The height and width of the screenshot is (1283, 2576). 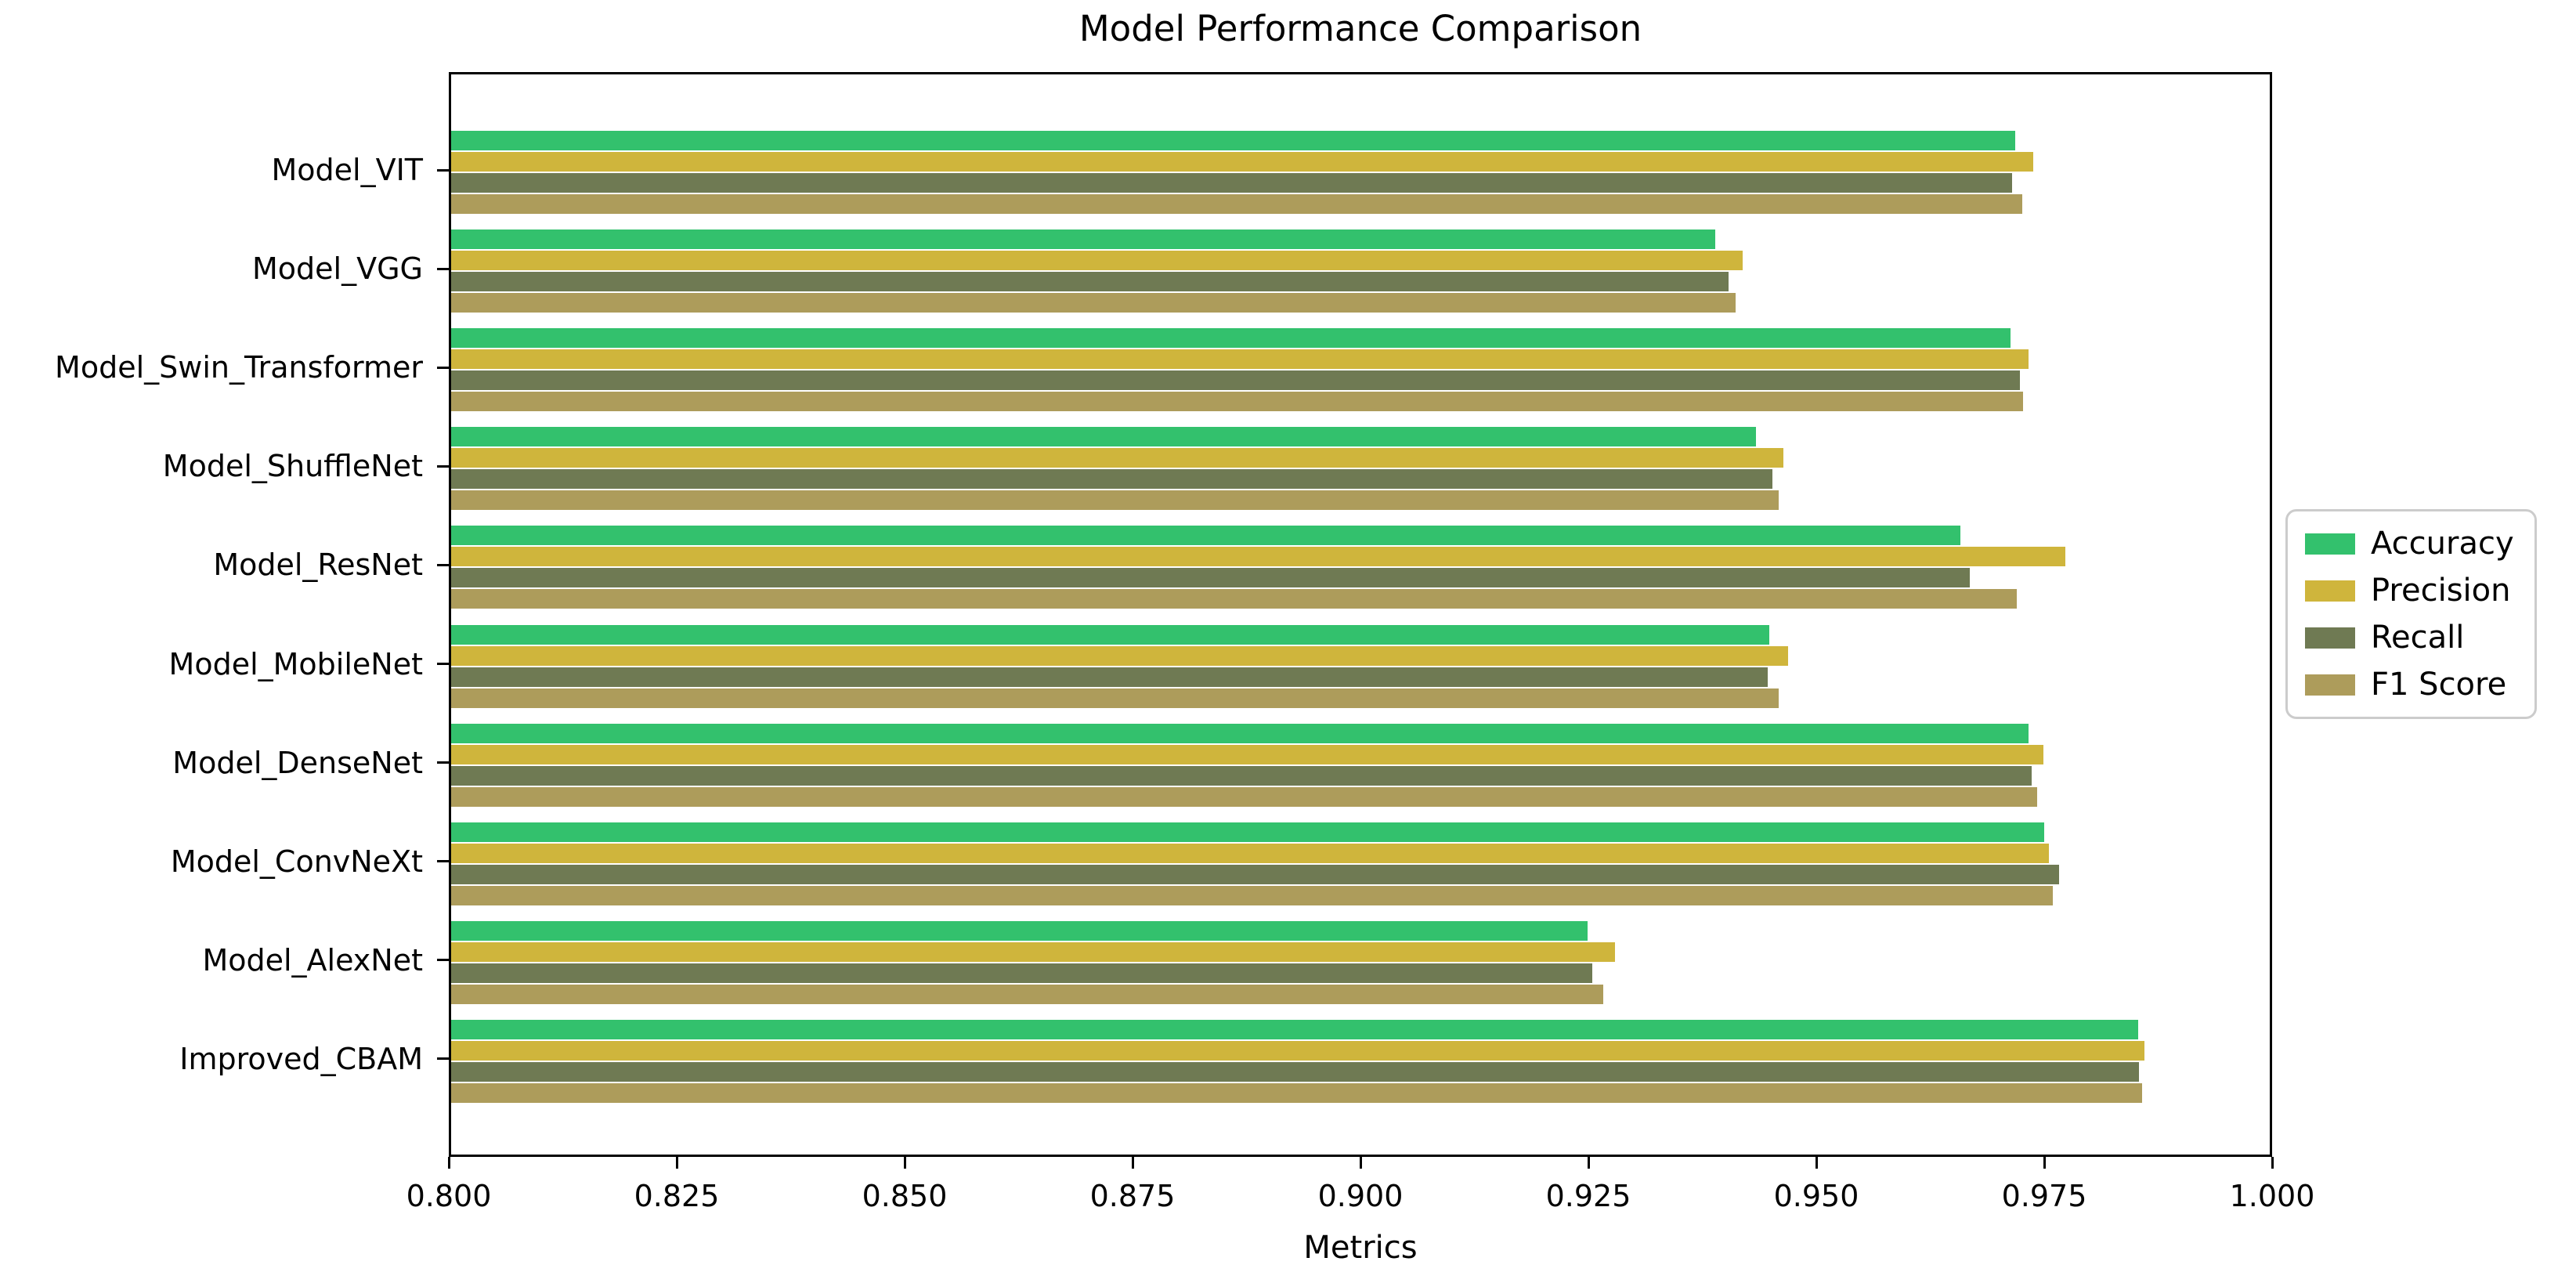 I want to click on x-tick-label-0.850: 0.850, so click(x=905, y=1196).